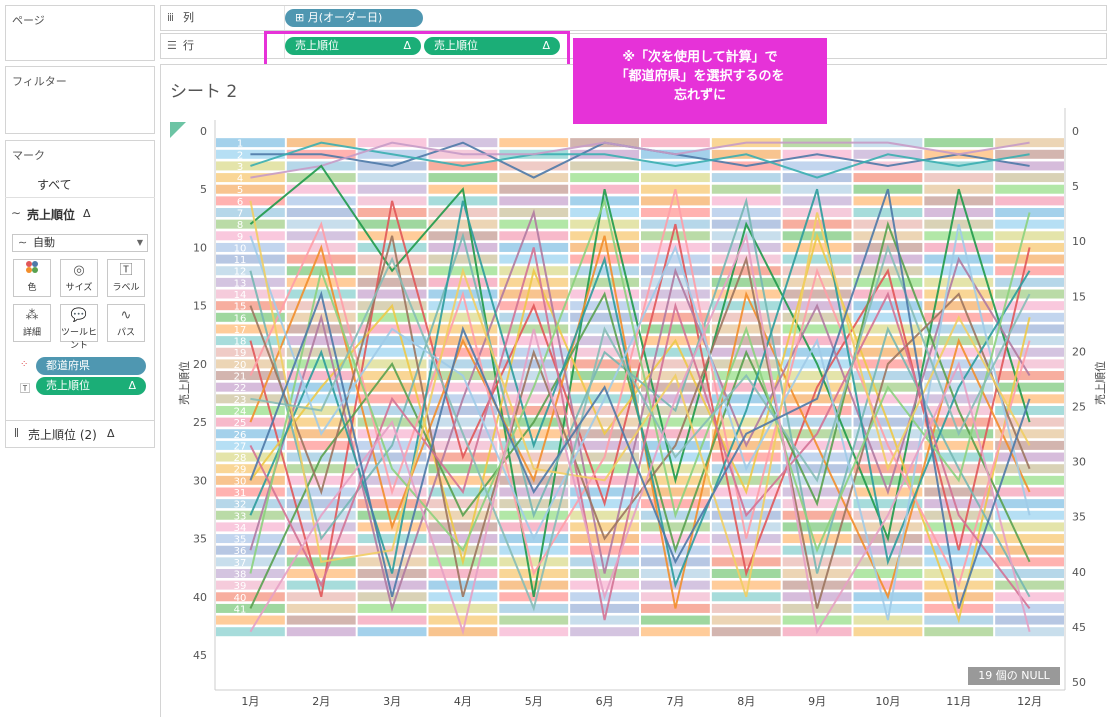 Image resolution: width=1107 pixels, height=717 pixels. Describe the element at coordinates (39, 81) in the screenshot. I see `filters-title: フィルター` at that location.